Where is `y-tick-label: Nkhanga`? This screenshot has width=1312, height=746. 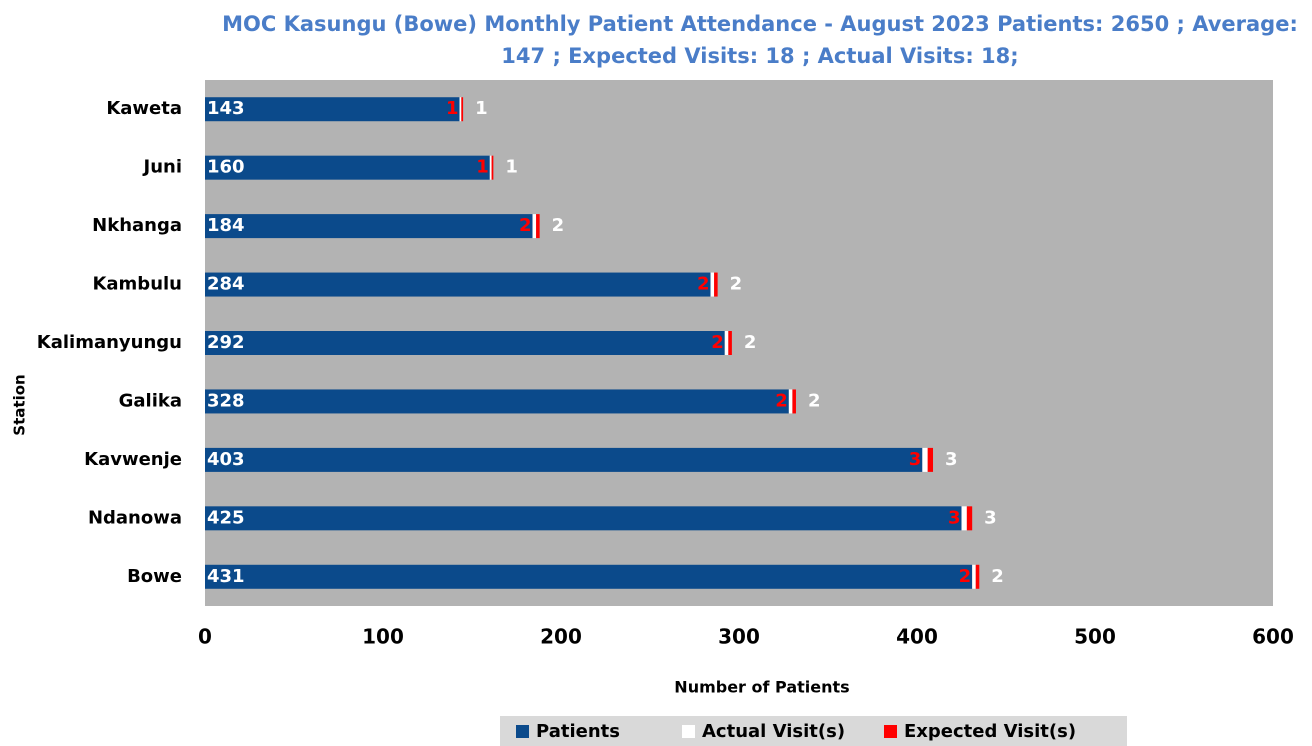
y-tick-label: Nkhanga is located at coordinates (137, 225).